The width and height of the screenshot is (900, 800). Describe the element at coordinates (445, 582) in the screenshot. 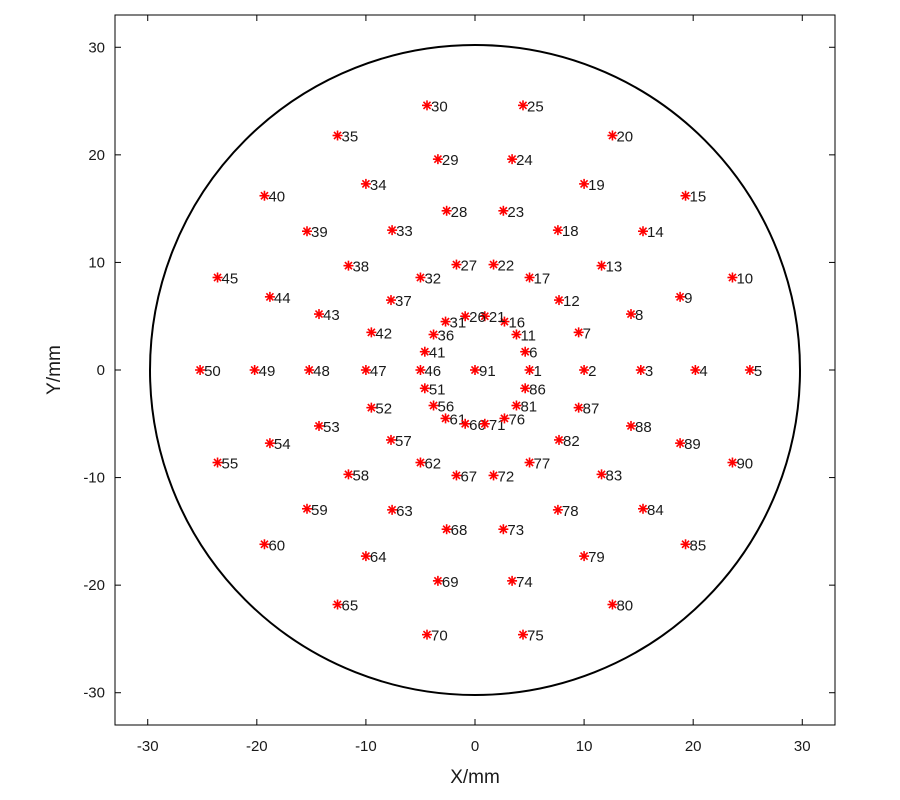

I see `data-point-69: 69` at that location.